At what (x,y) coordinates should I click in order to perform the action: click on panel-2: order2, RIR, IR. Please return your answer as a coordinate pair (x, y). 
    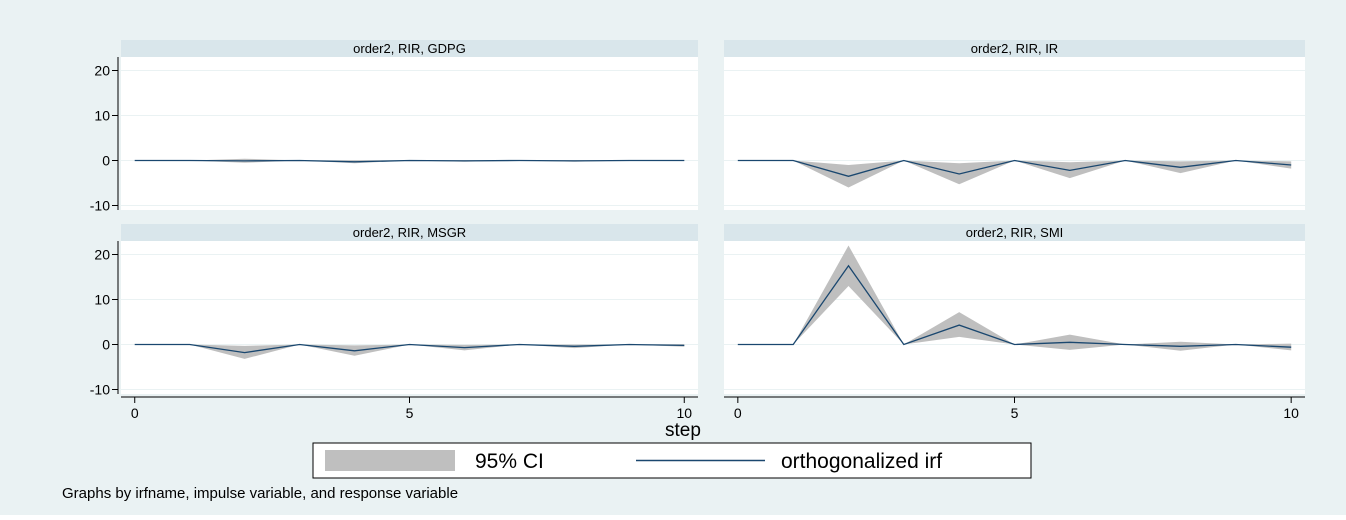
    Looking at the image, I should click on (1014, 125).